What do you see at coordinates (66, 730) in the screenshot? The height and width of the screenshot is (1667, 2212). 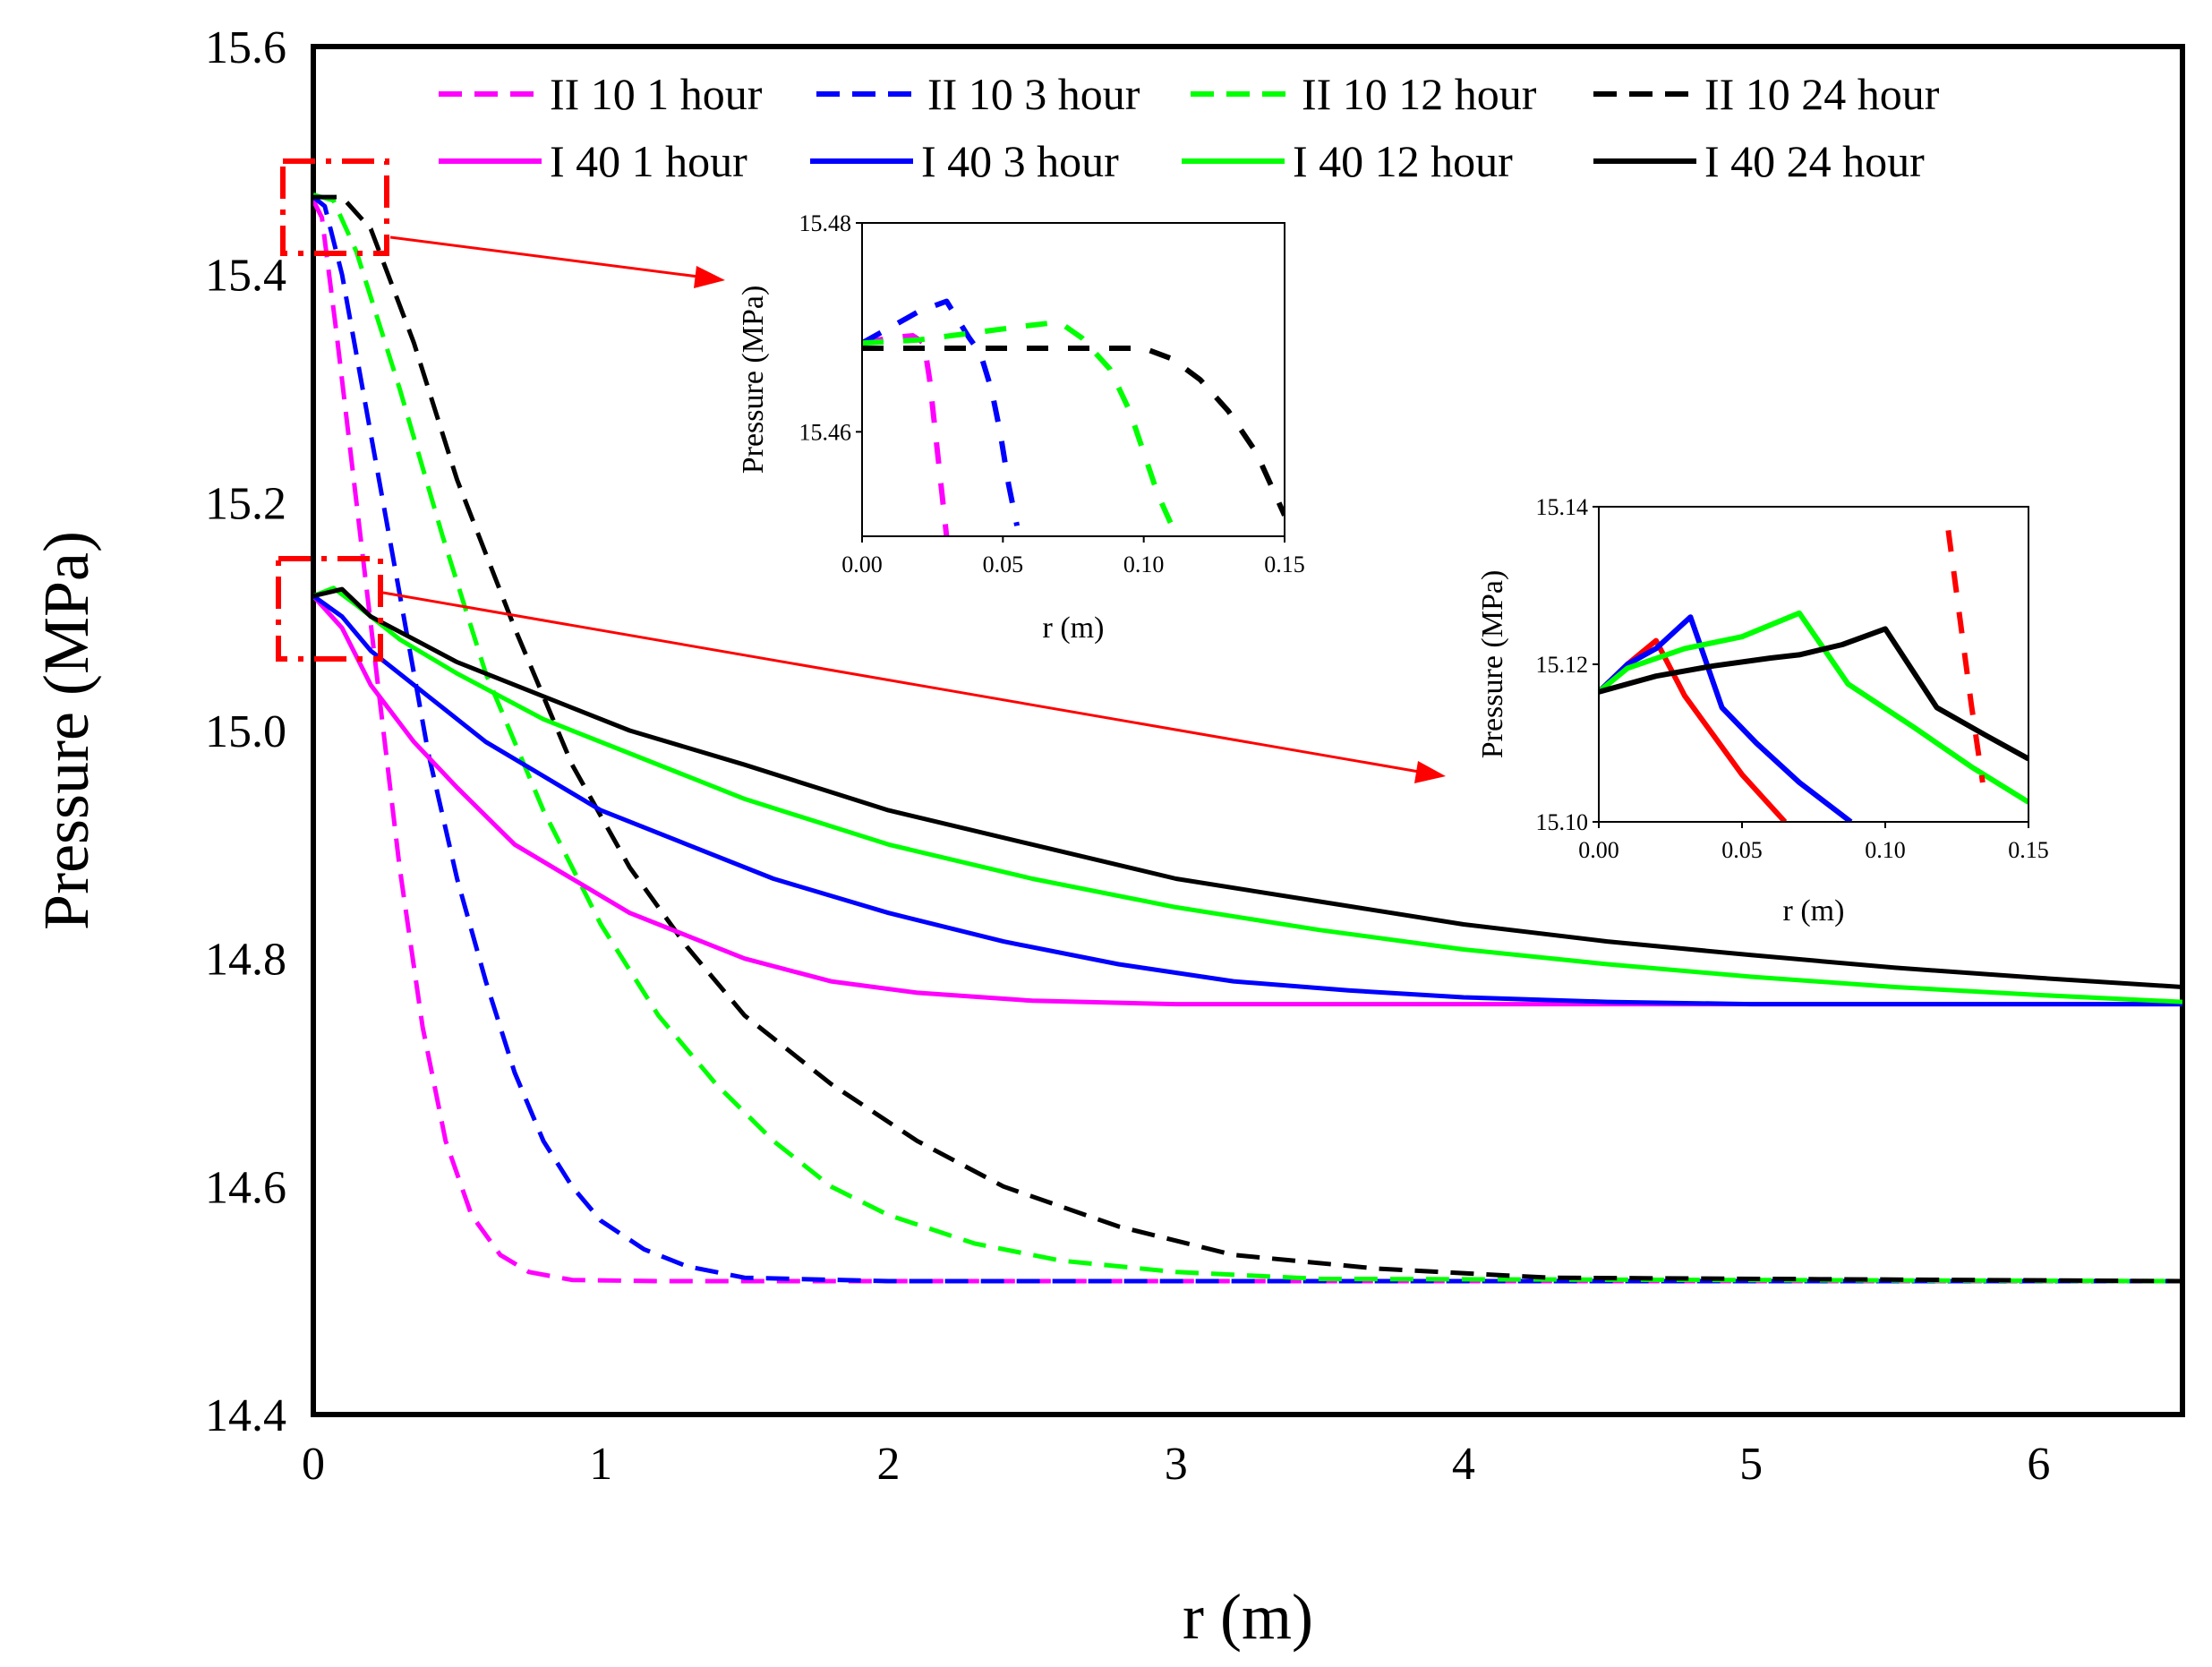 I see `main-y-axis-label: Pressure (MPa)` at bounding box center [66, 730].